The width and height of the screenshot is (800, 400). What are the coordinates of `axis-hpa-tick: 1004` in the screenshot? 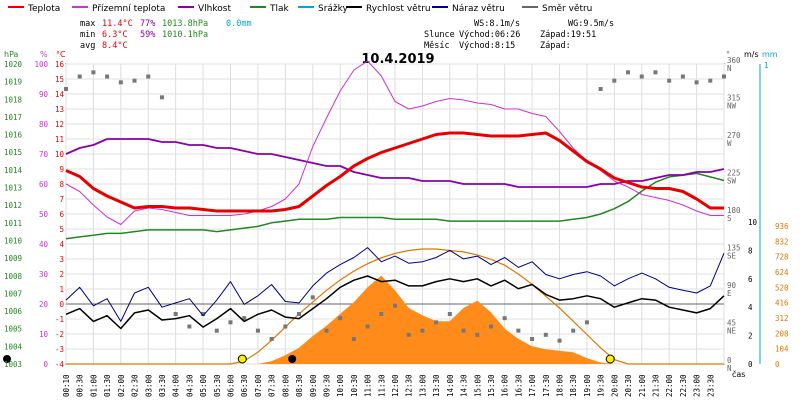 It's located at (13, 346).